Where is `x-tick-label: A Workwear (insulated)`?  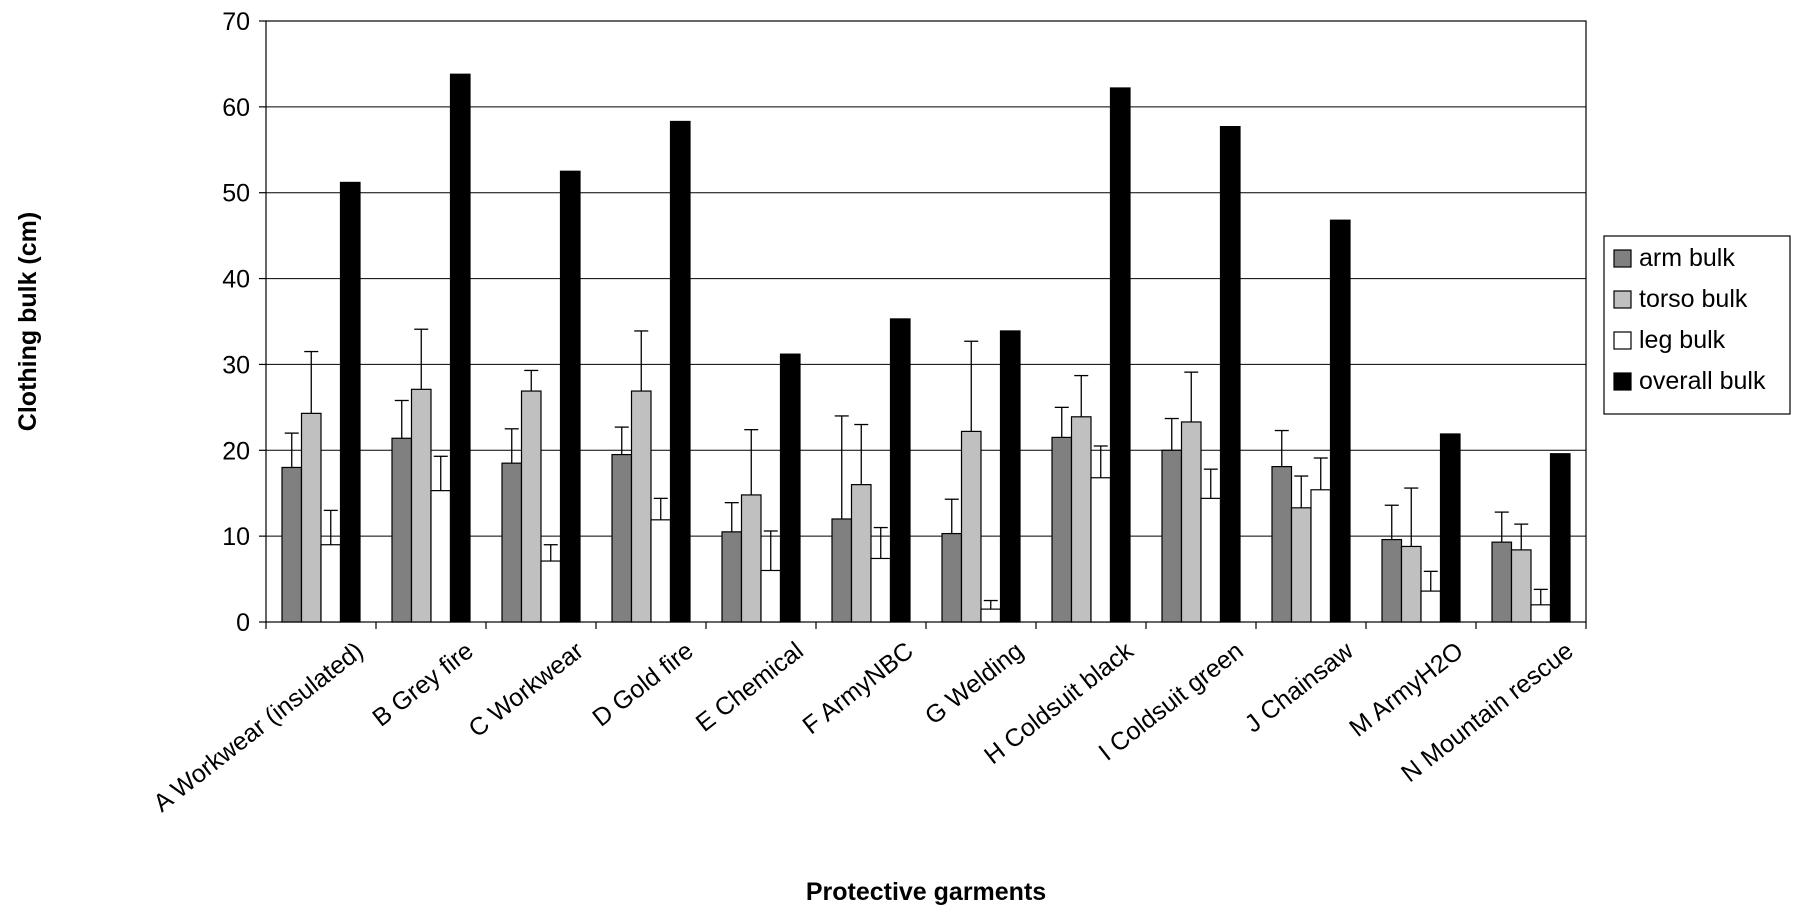 x-tick-label: A Workwear (insulated) is located at coordinates (258, 727).